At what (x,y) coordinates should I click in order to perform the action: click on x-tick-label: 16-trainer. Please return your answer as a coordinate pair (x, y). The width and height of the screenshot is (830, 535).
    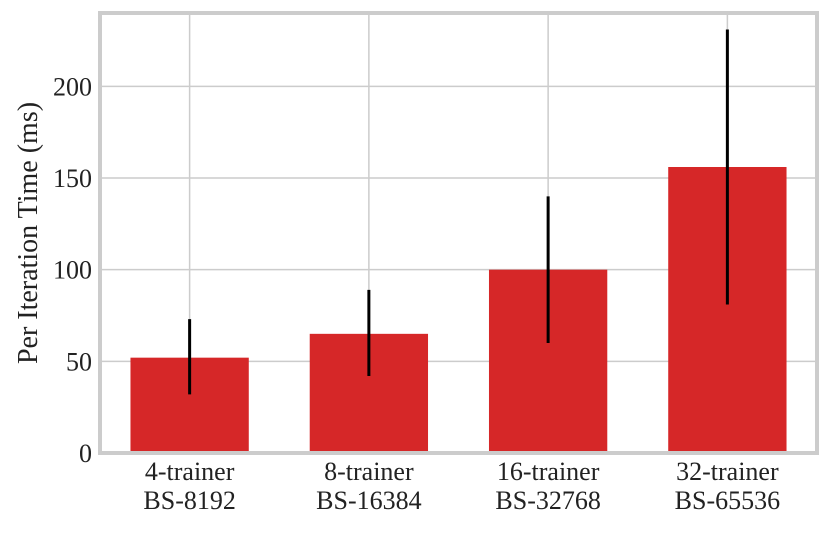
    Looking at the image, I should click on (548, 471).